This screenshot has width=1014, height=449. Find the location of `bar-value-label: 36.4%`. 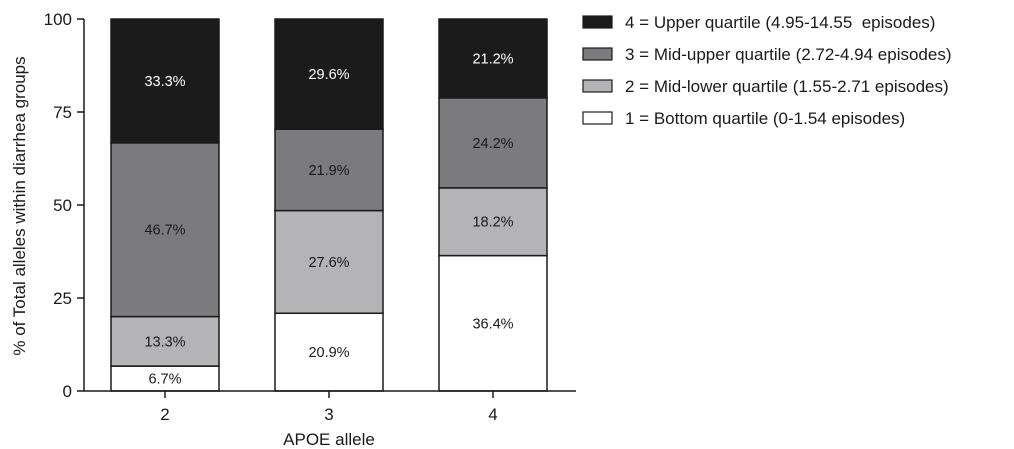

bar-value-label: 36.4% is located at coordinates (492, 324).